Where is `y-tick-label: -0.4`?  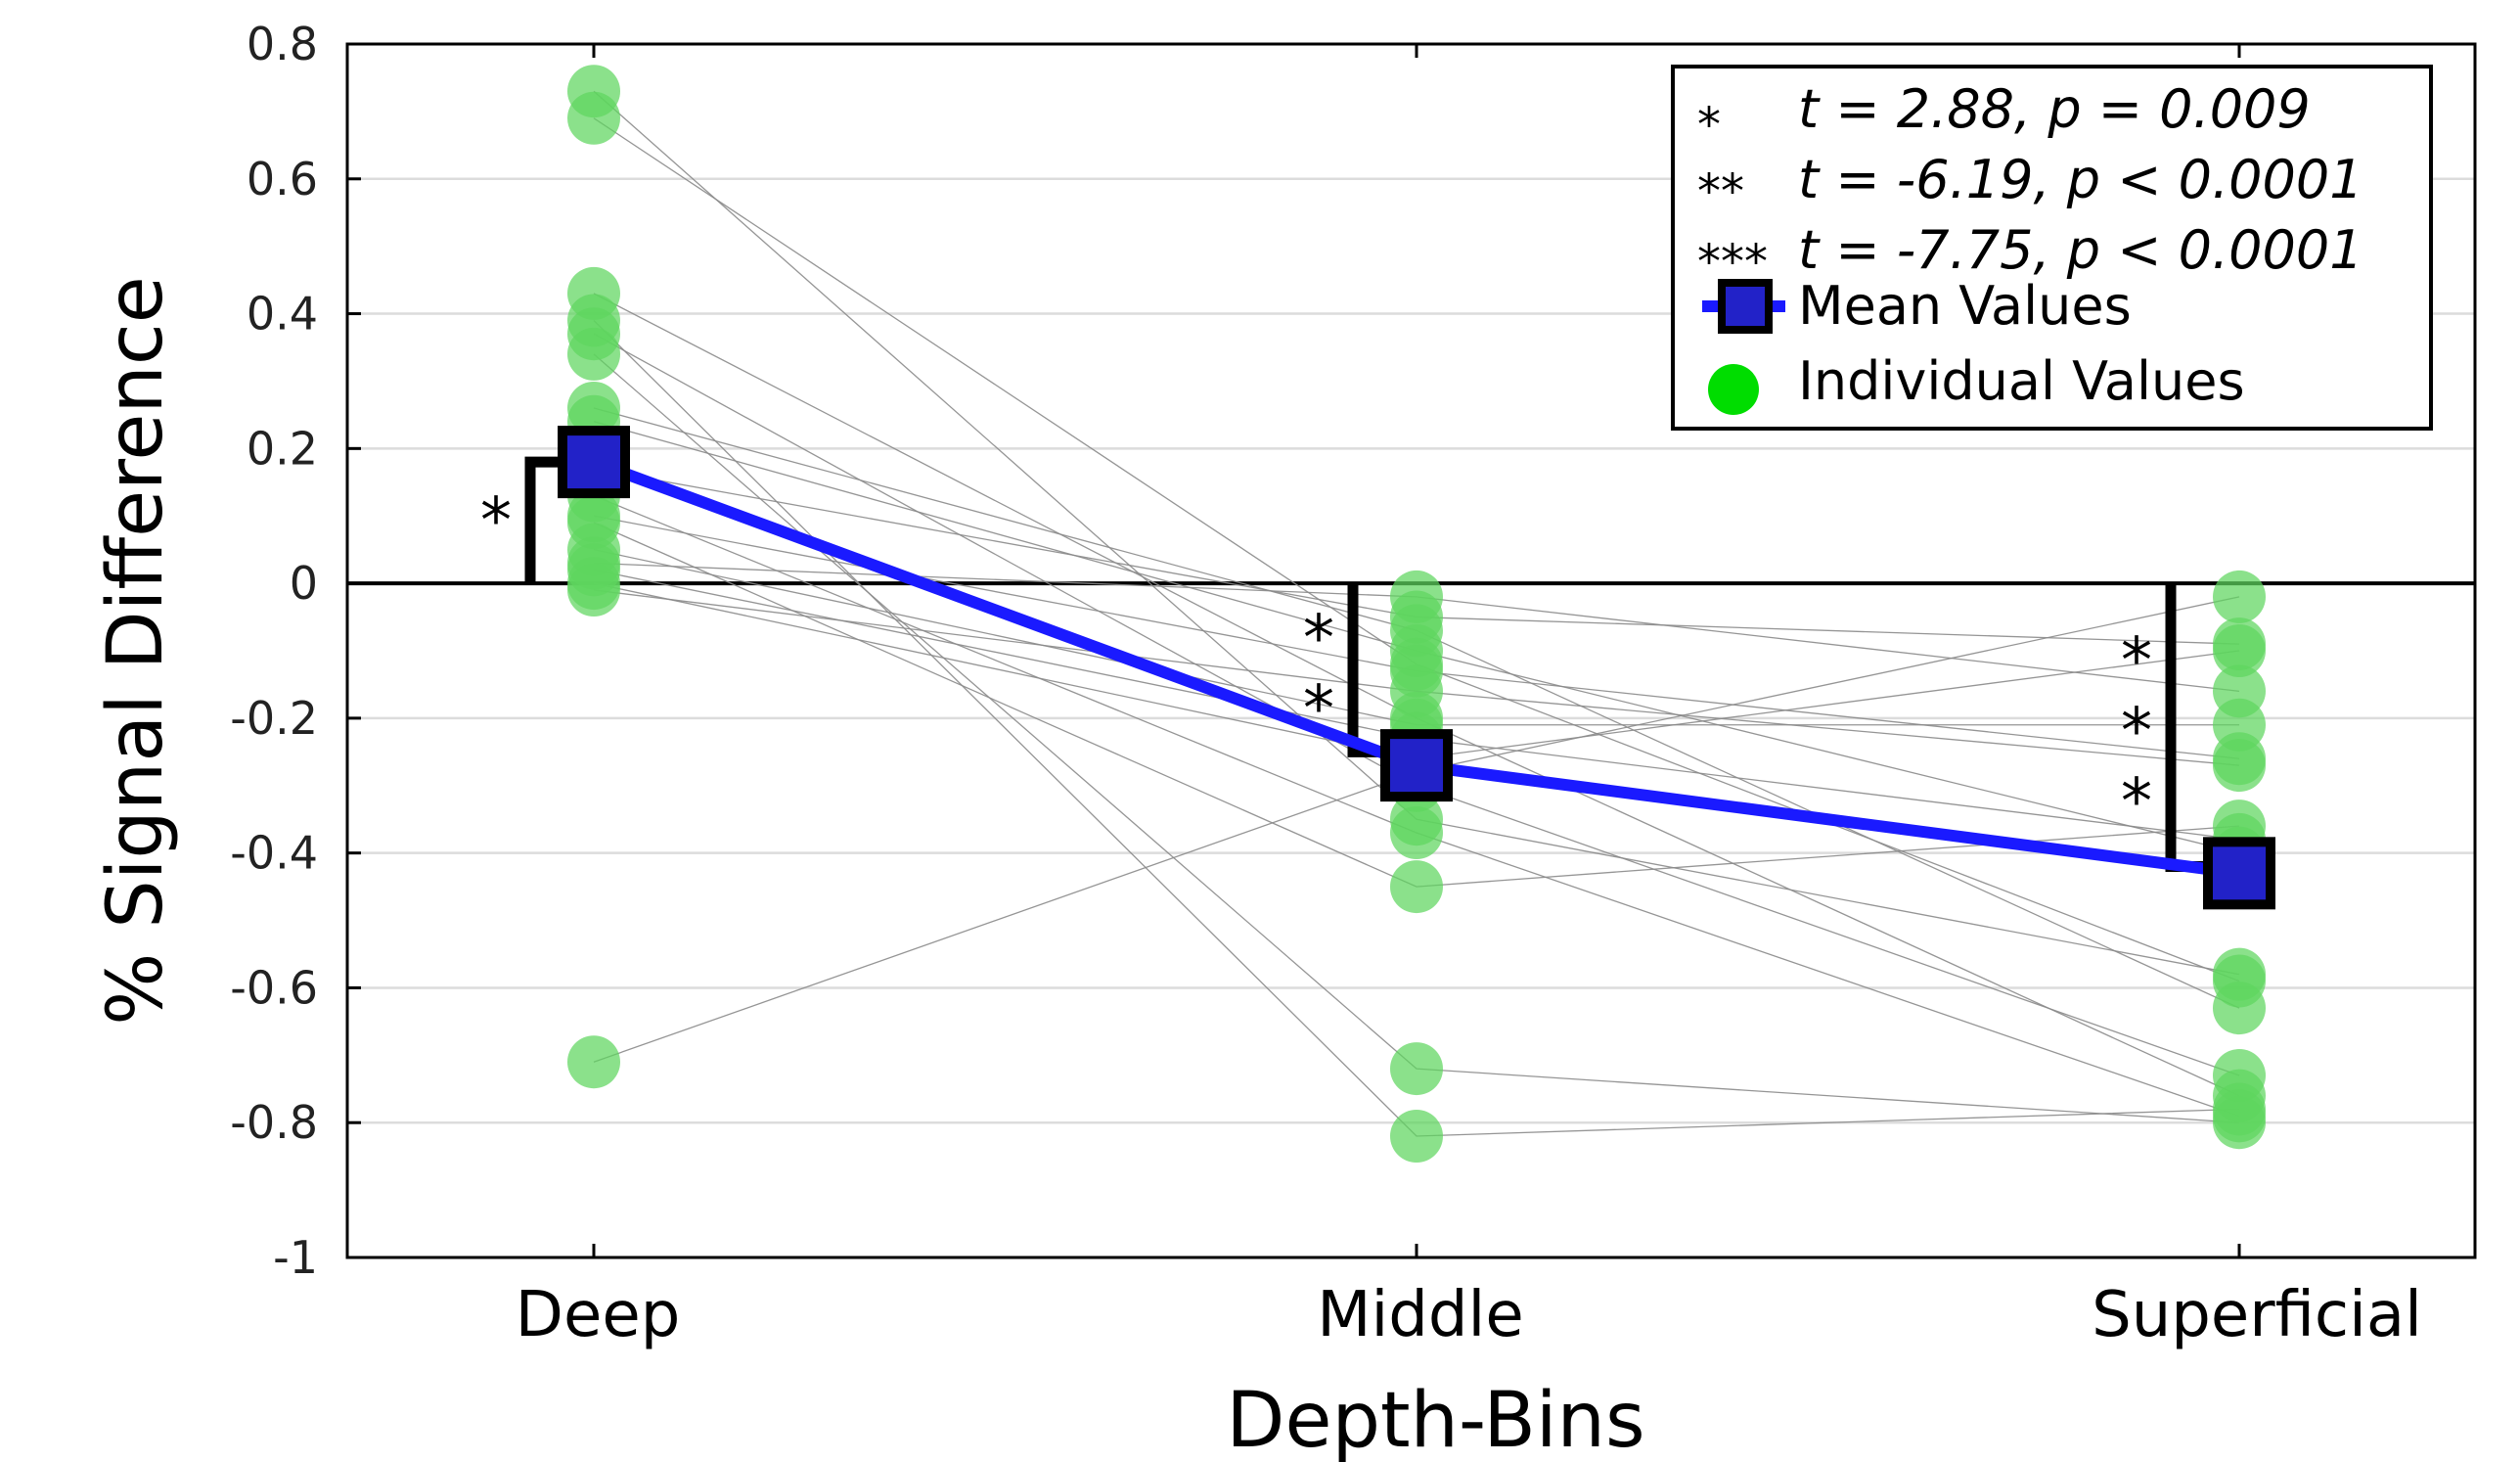 y-tick-label: -0.4 is located at coordinates (274, 853).